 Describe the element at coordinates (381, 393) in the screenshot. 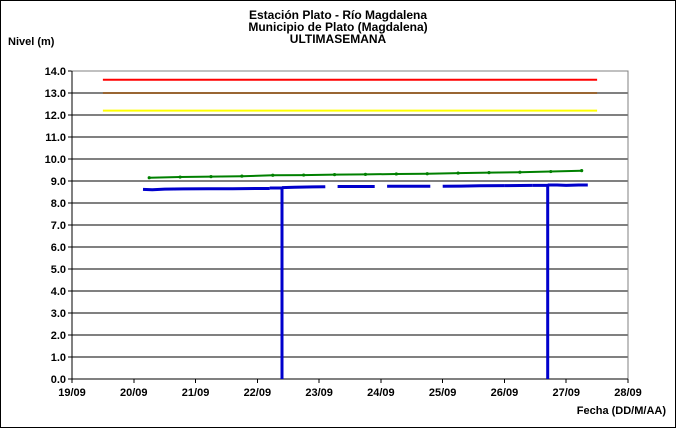

I see `x-tick-label: 24/09` at that location.